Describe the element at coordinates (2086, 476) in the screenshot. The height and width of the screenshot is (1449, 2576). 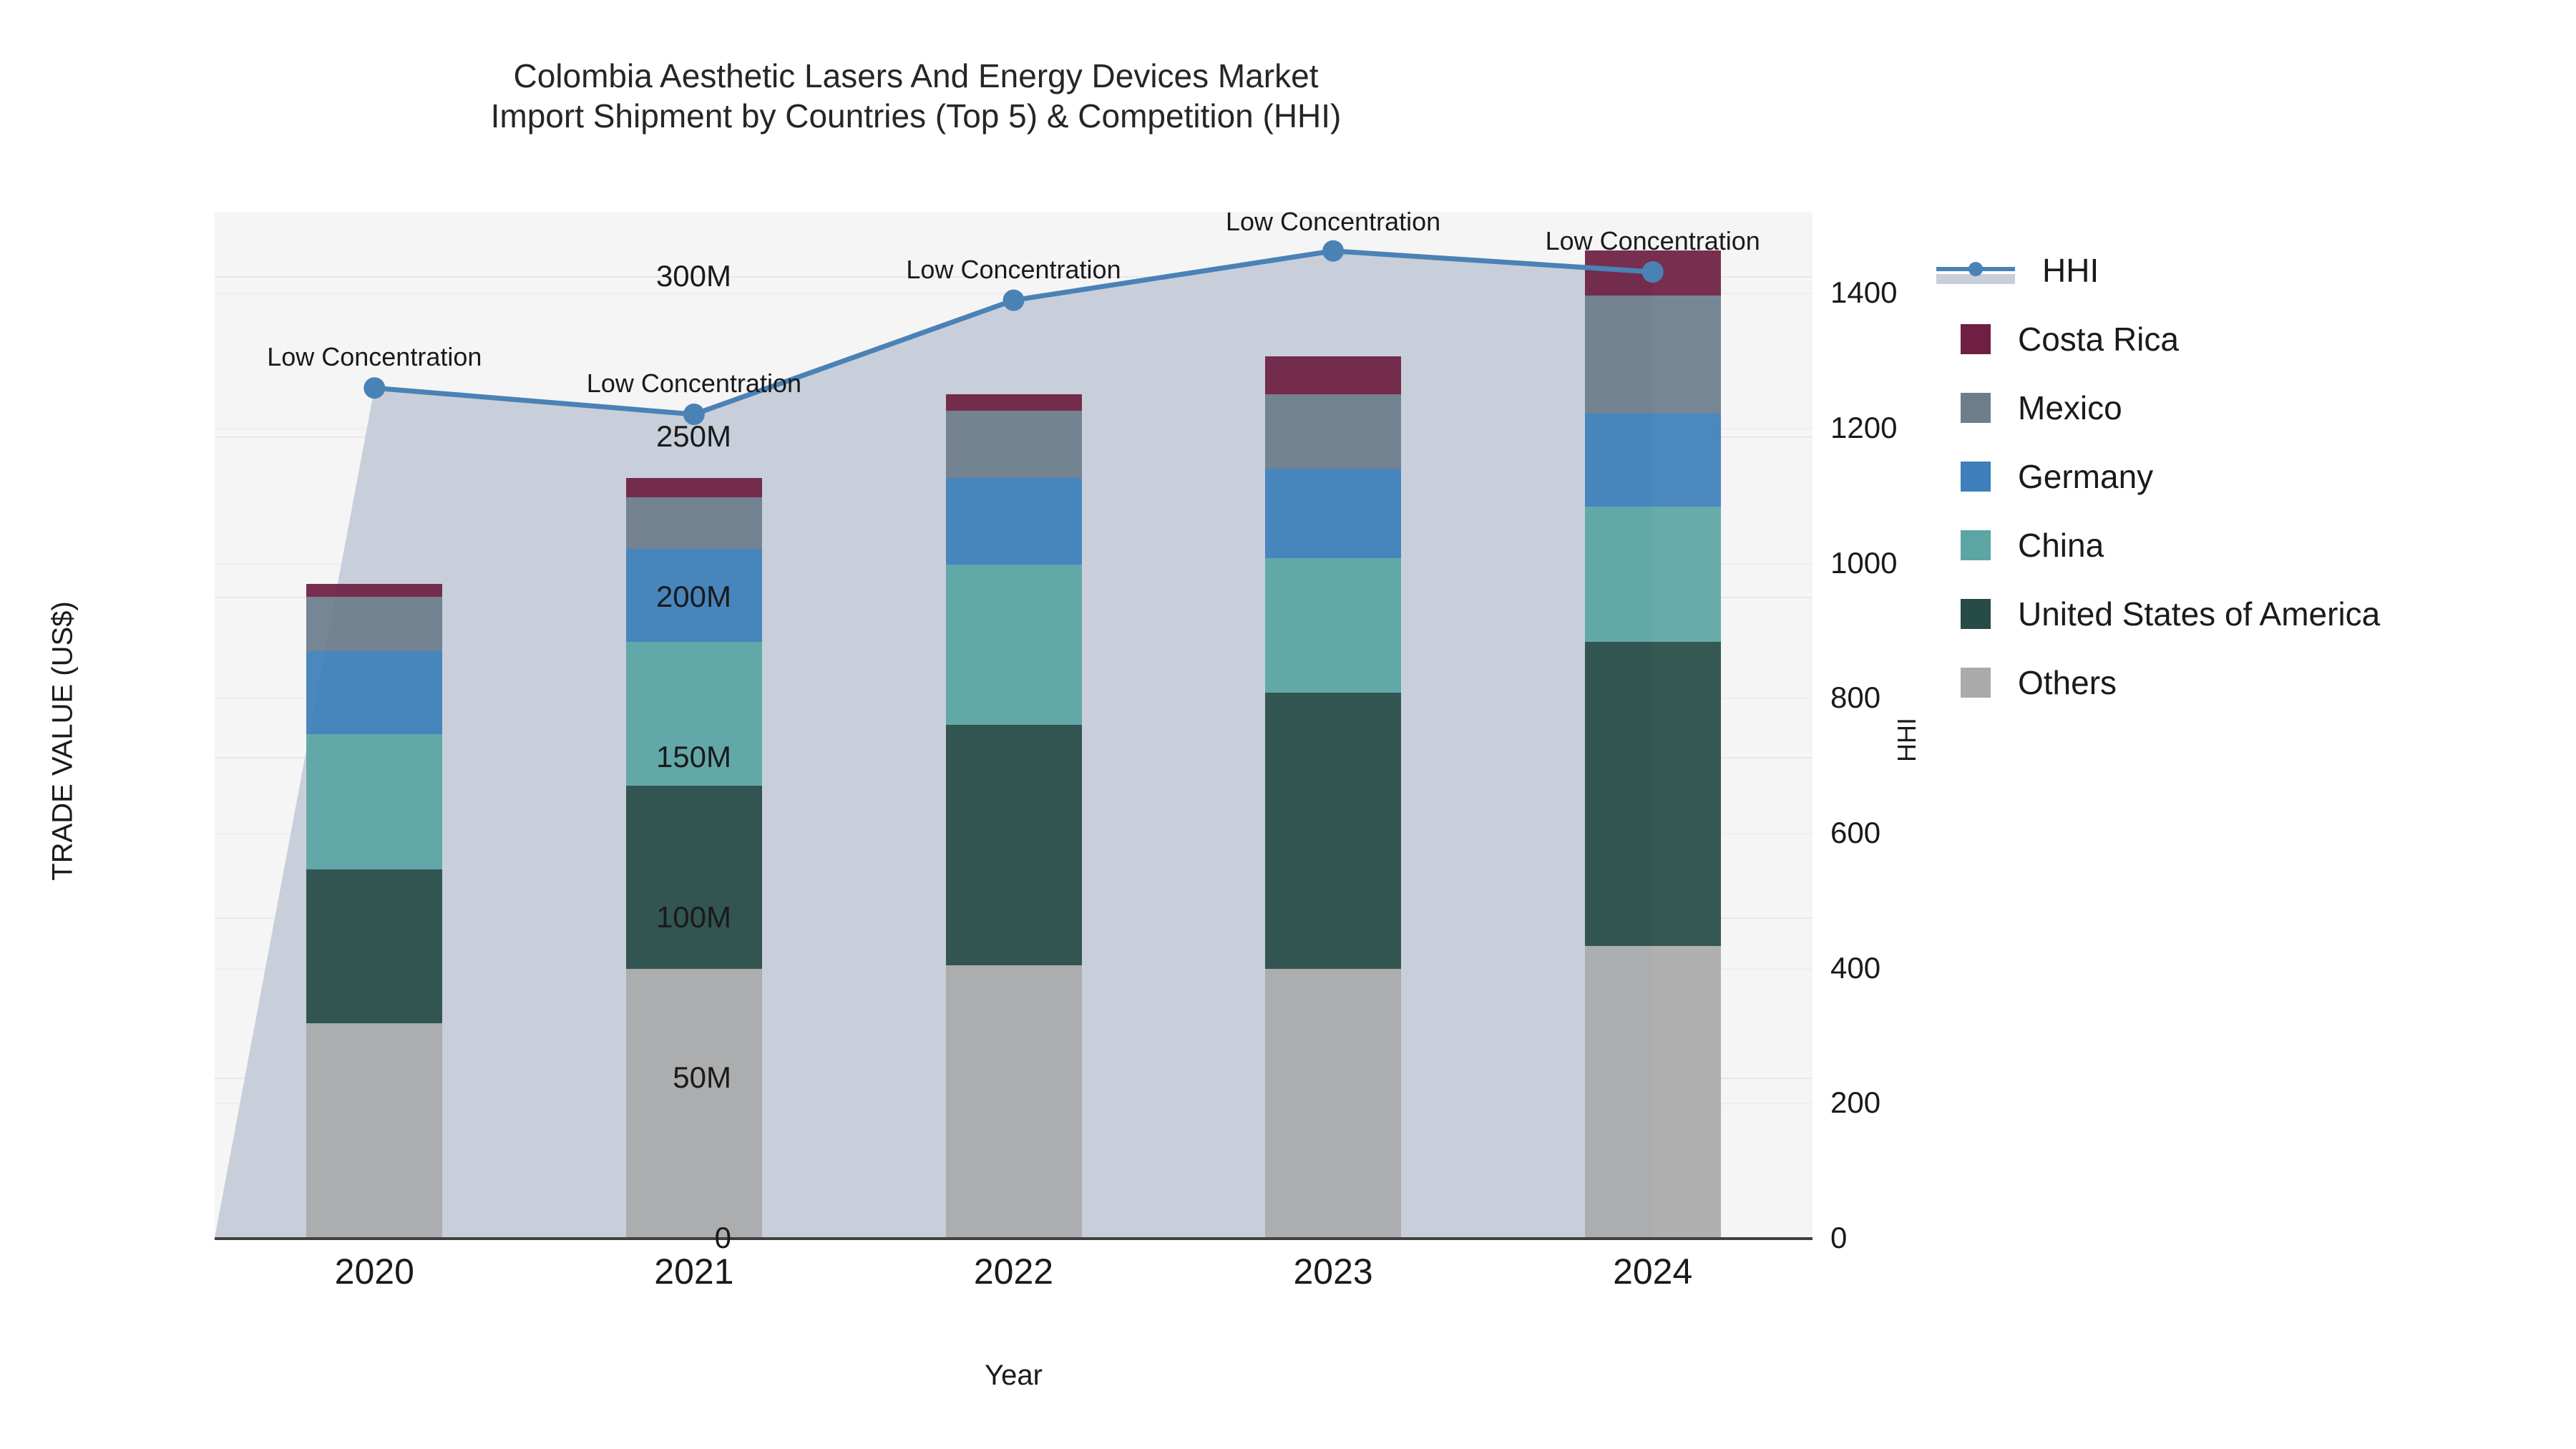
I see `legend-label: Germany` at that location.